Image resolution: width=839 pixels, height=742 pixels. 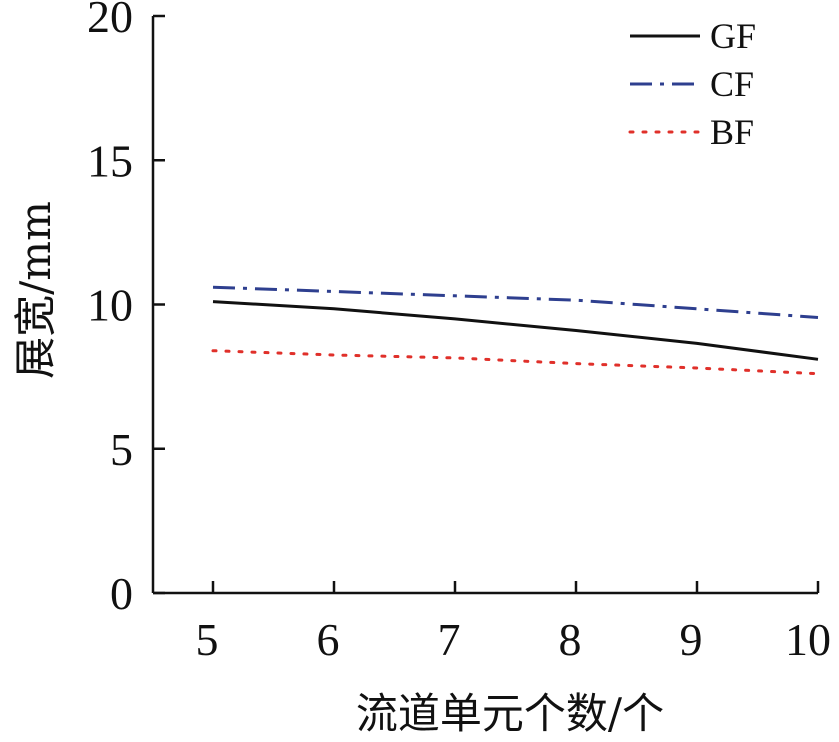 I want to click on y-tick-label: 20, so click(x=110, y=21).